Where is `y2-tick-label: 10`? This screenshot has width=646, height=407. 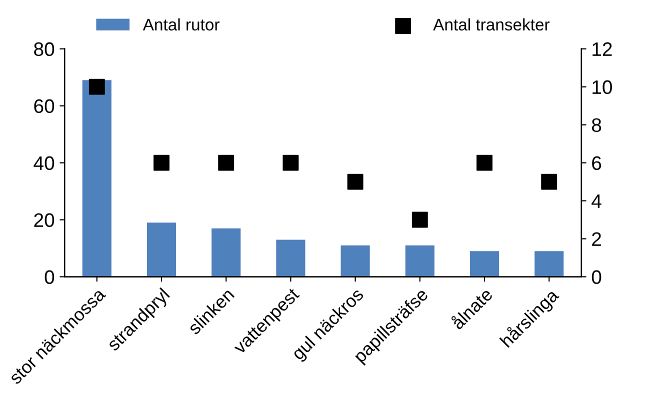 y2-tick-label: 10 is located at coordinates (602, 87).